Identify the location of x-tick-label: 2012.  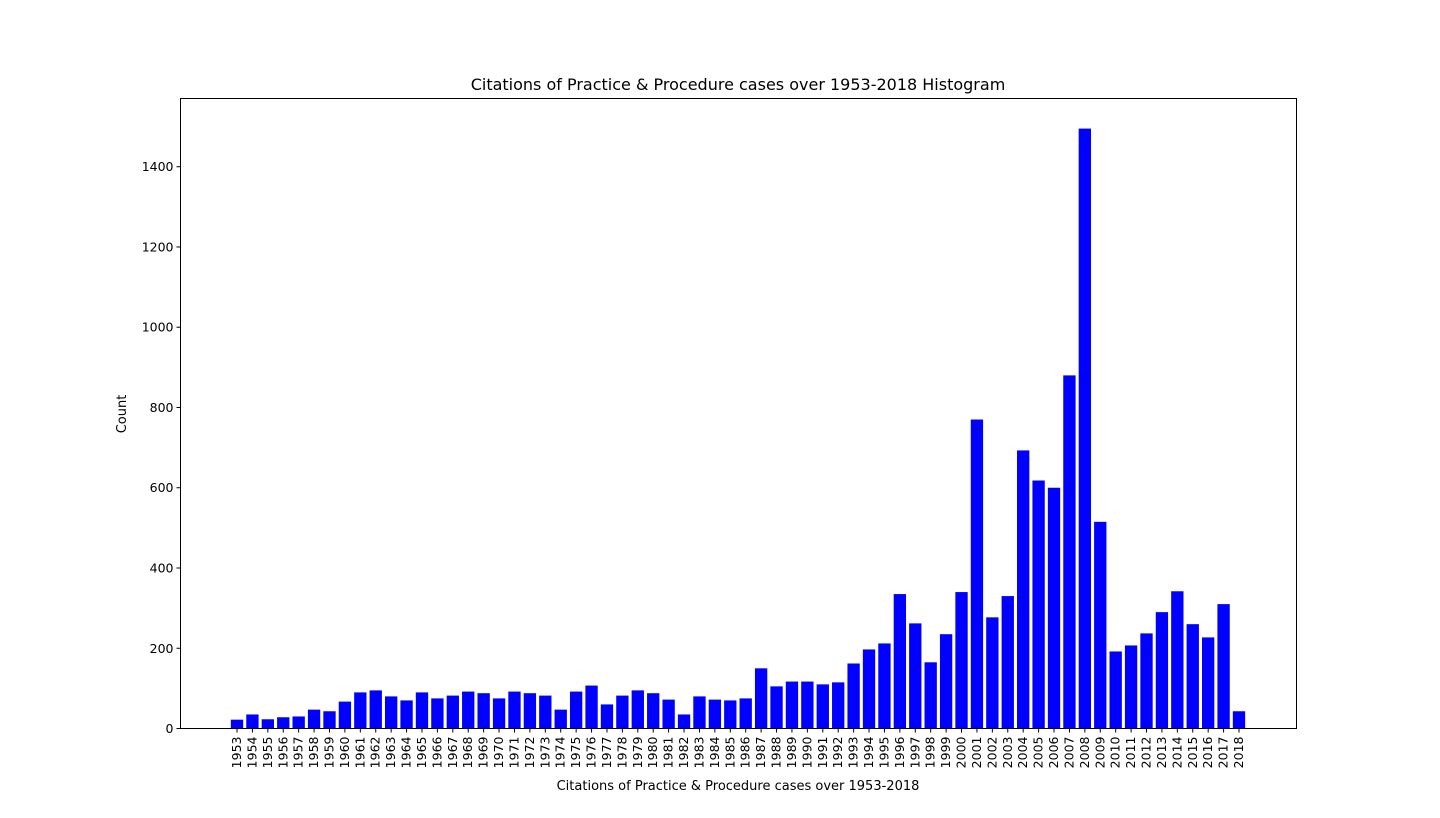
(1146, 753).